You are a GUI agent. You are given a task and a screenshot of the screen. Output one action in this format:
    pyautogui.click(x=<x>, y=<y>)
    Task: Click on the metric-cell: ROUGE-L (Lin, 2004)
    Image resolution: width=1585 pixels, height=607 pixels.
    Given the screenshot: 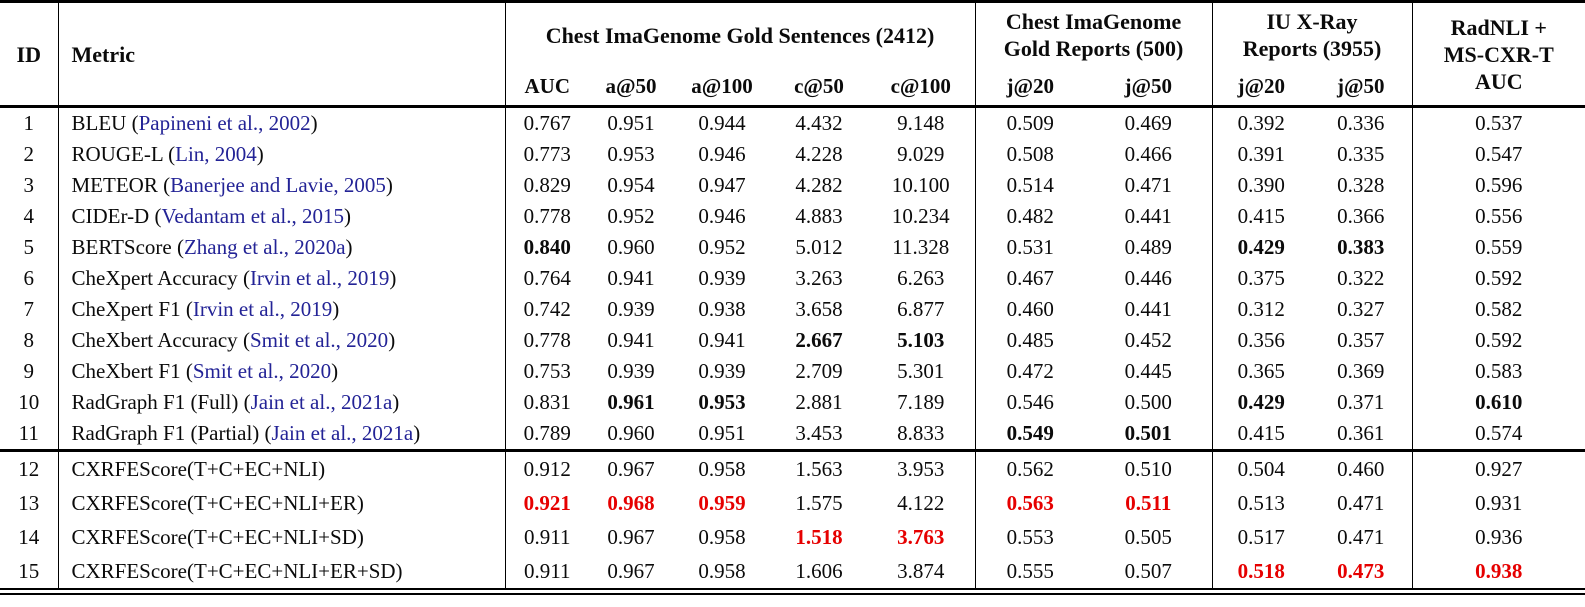 What is the action you would take?
    pyautogui.click(x=282, y=154)
    